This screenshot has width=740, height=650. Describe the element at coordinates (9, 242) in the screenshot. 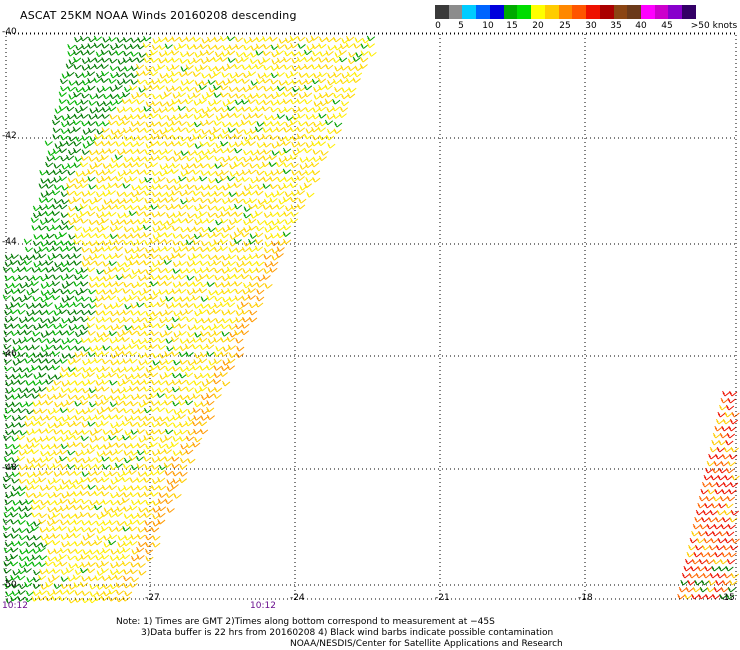

I see `lat-label-44: -44` at that location.